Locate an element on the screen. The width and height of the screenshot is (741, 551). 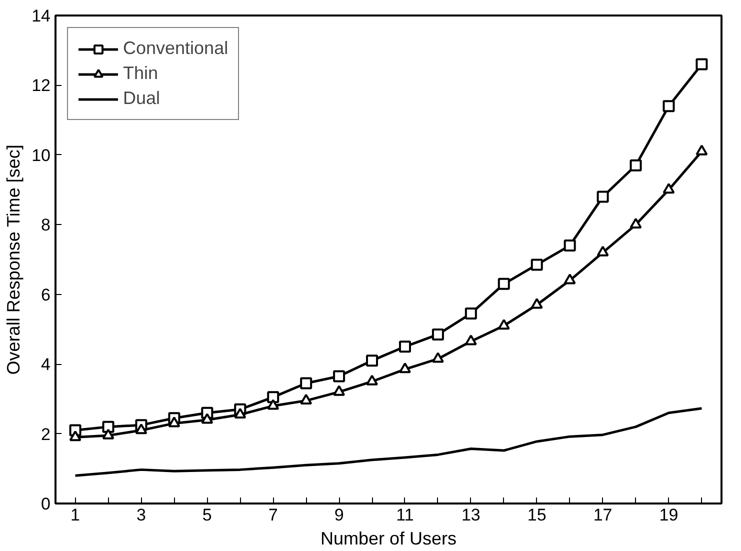
y-tick-label: 6 is located at coordinates (46, 294).